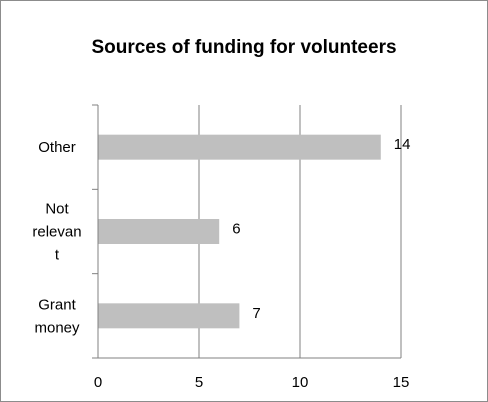 The height and width of the screenshot is (402, 488). I want to click on category-label-not-relevant: Not relevan t, so click(56, 232).